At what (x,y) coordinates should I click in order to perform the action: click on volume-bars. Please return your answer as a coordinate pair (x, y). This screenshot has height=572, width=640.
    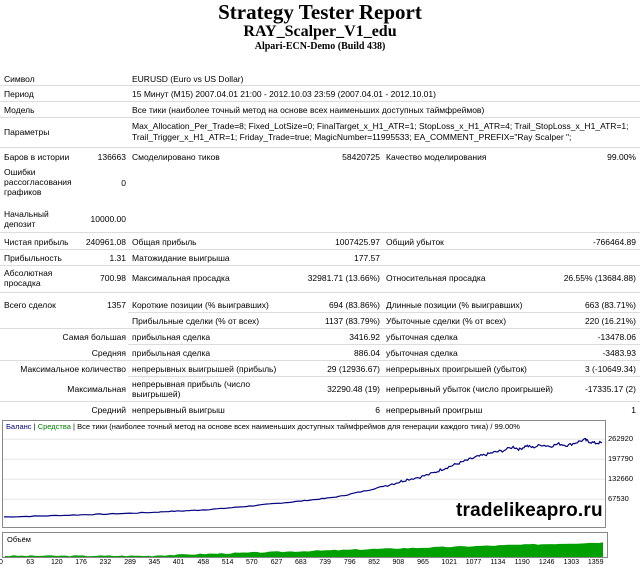
    Looking at the image, I should click on (304, 549).